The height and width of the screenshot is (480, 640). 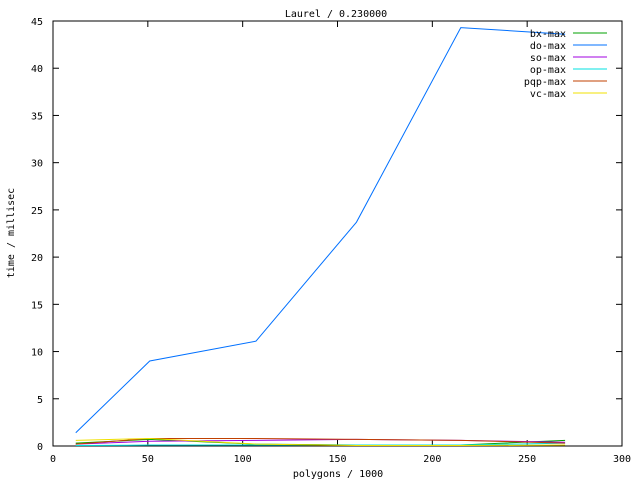 I want to click on chart-title: Laurel / 0.230000, so click(x=336, y=14).